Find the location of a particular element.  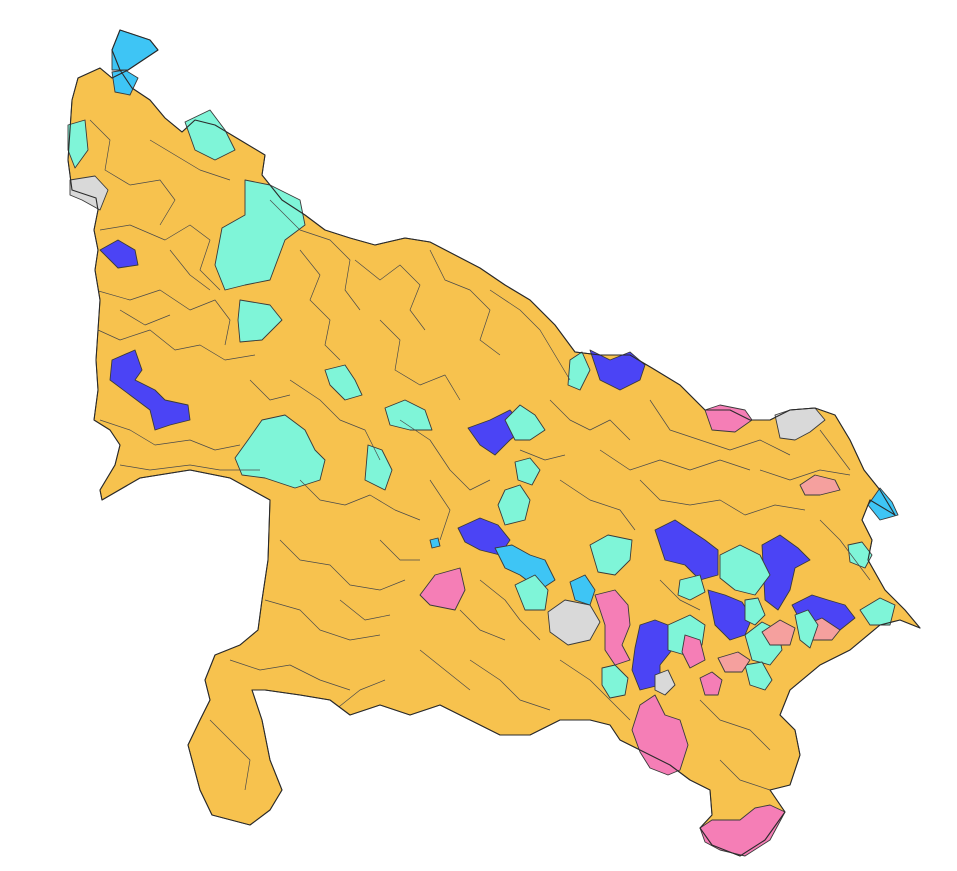

region-mid-cyan is located at coordinates (525, 567).